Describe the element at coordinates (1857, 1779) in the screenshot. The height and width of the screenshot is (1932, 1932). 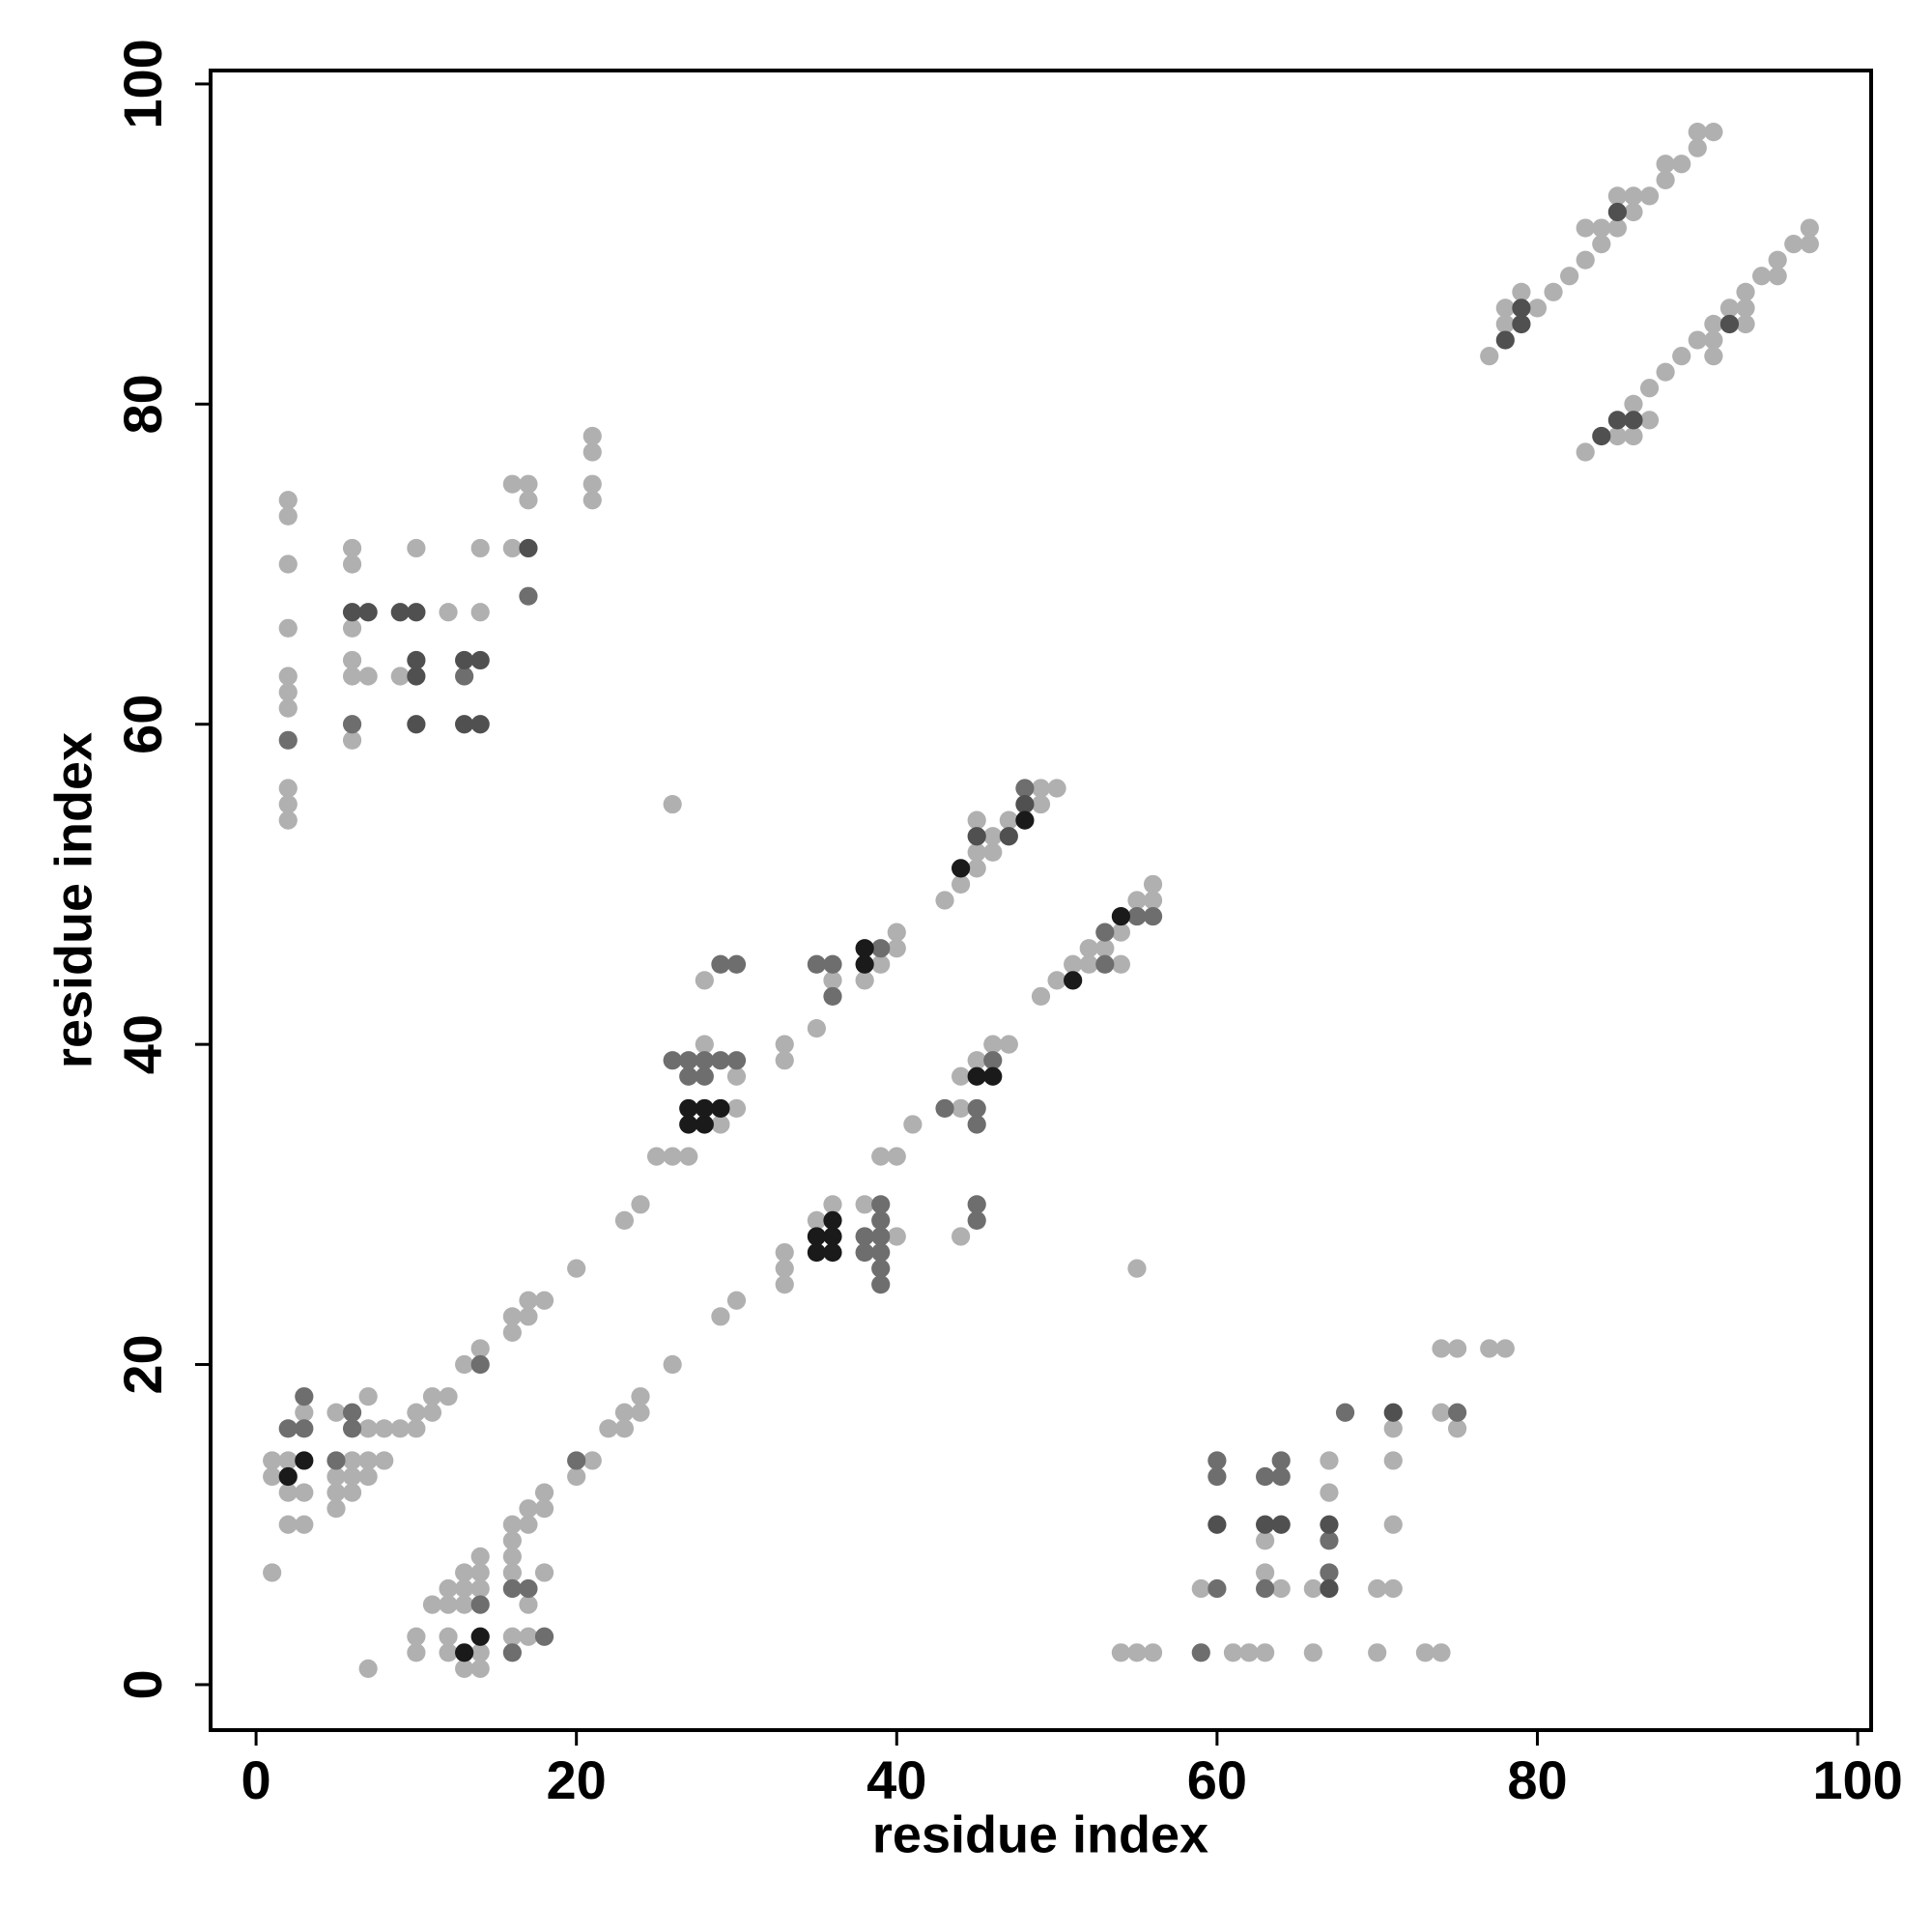
I see `x-tick-label: 100` at that location.